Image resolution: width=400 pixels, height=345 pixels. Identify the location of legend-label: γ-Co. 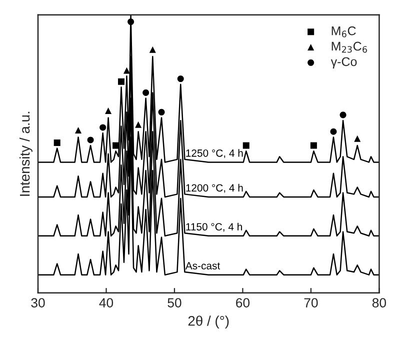
(343, 63).